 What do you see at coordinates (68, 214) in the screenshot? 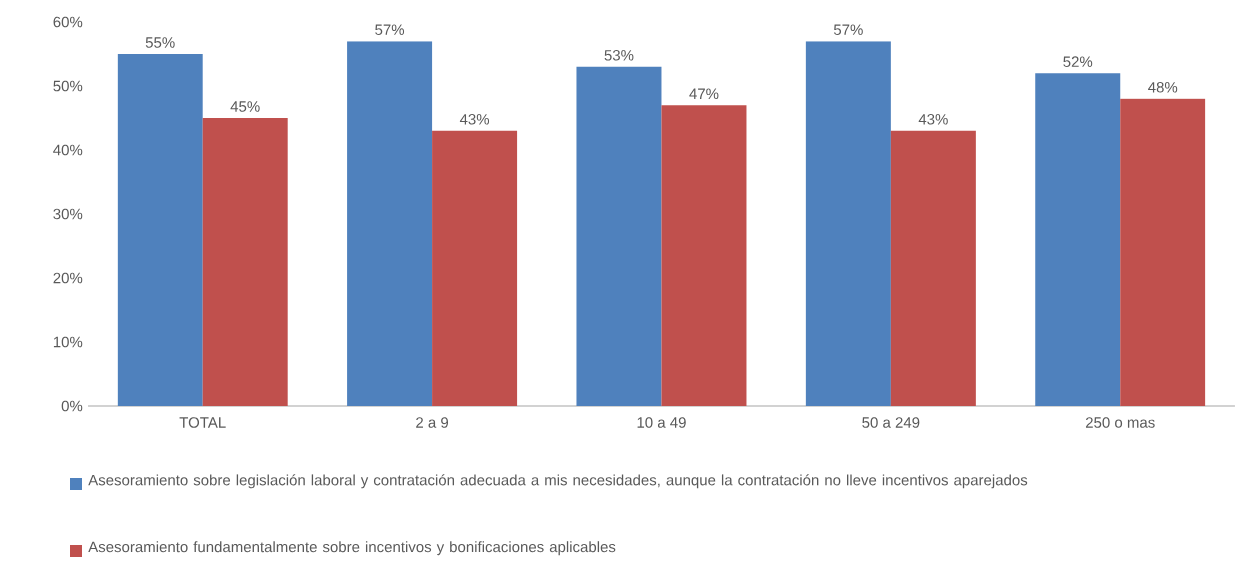
I see `y-tick-label: 30%` at bounding box center [68, 214].